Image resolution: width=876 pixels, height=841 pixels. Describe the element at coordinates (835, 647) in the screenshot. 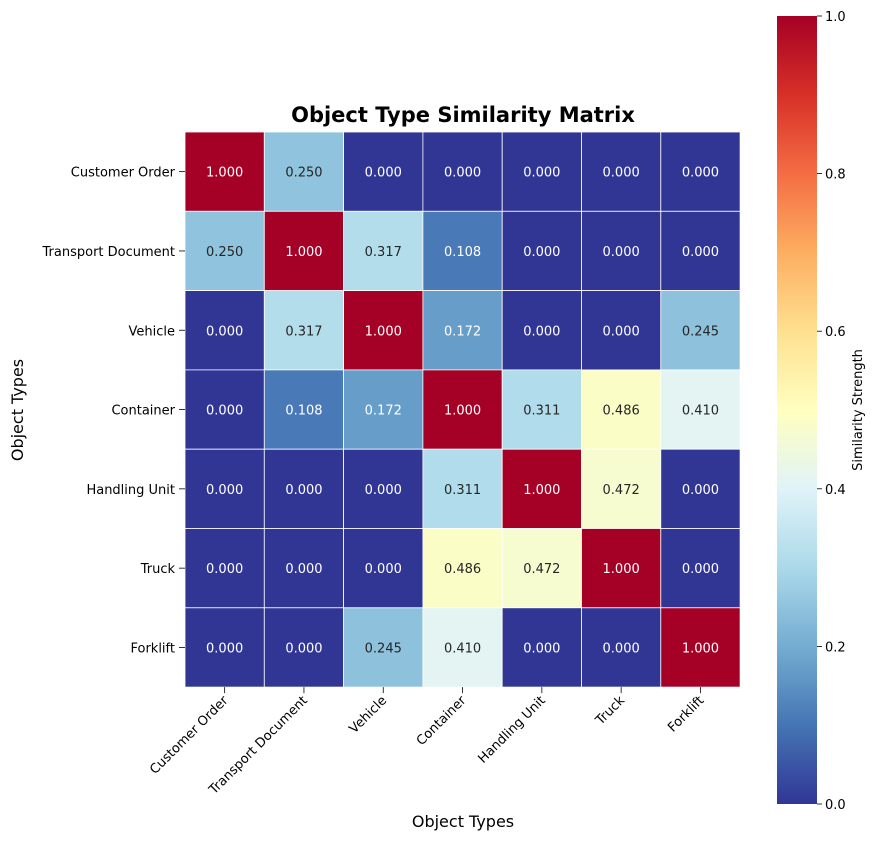

I see `colorbar-tick-label: 0.2` at that location.